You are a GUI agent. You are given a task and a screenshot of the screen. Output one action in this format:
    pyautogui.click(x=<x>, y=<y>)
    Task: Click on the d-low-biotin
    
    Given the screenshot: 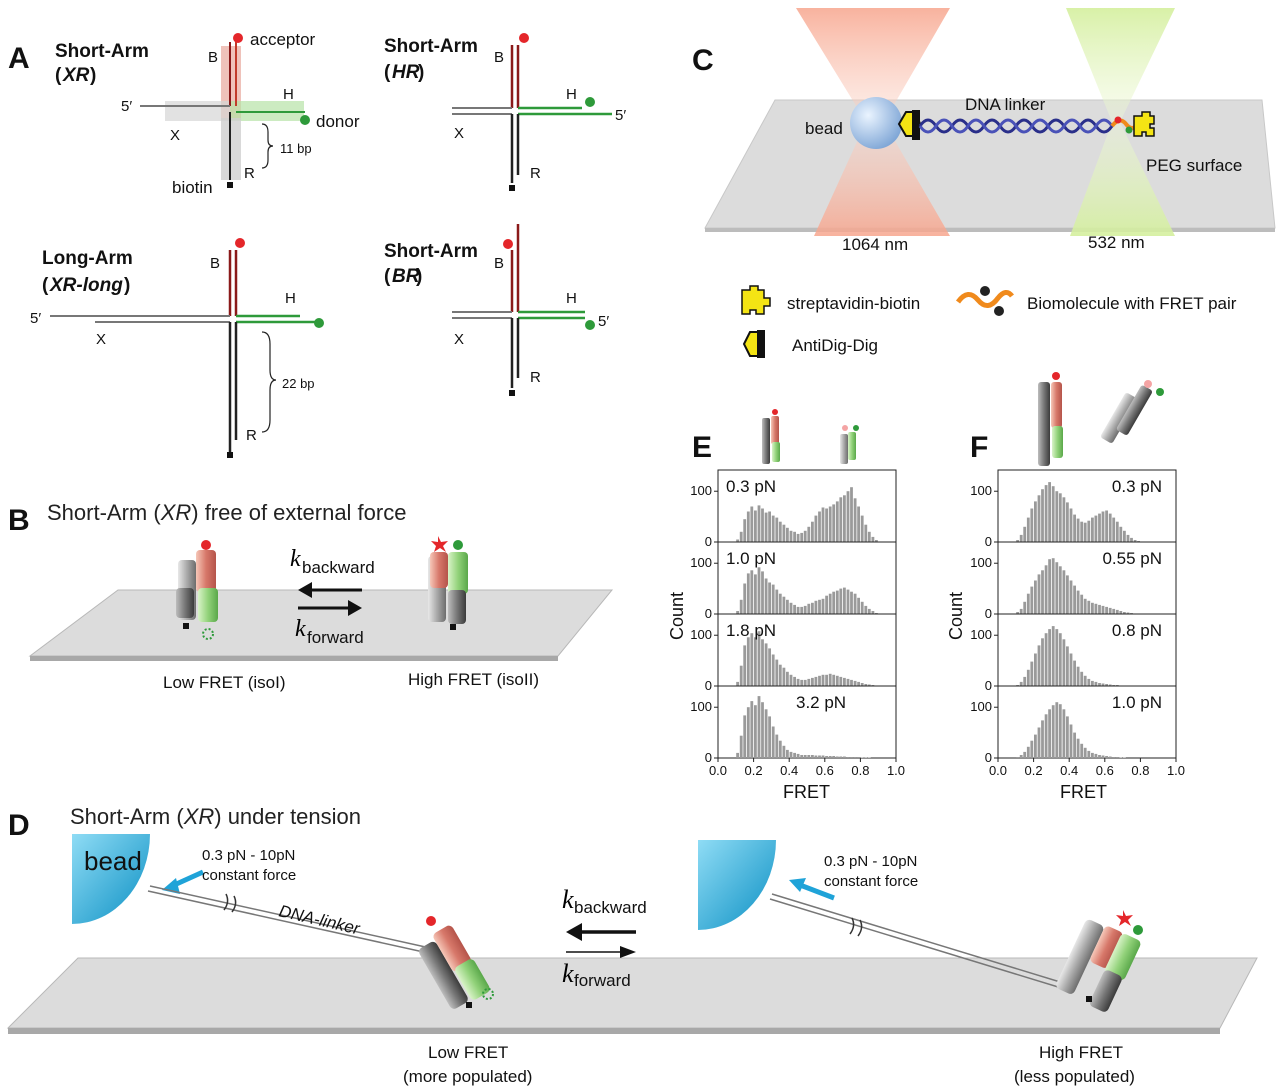 What is the action you would take?
    pyautogui.click(x=469, y=1005)
    